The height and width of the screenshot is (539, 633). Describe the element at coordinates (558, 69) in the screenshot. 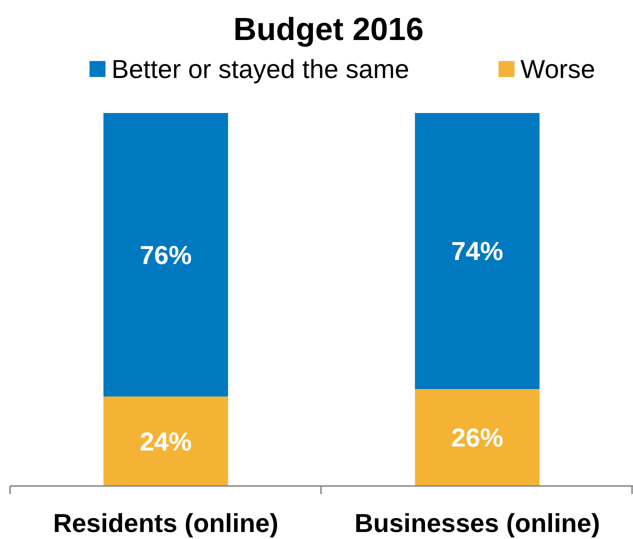

I see `legend-label: Worse` at that location.